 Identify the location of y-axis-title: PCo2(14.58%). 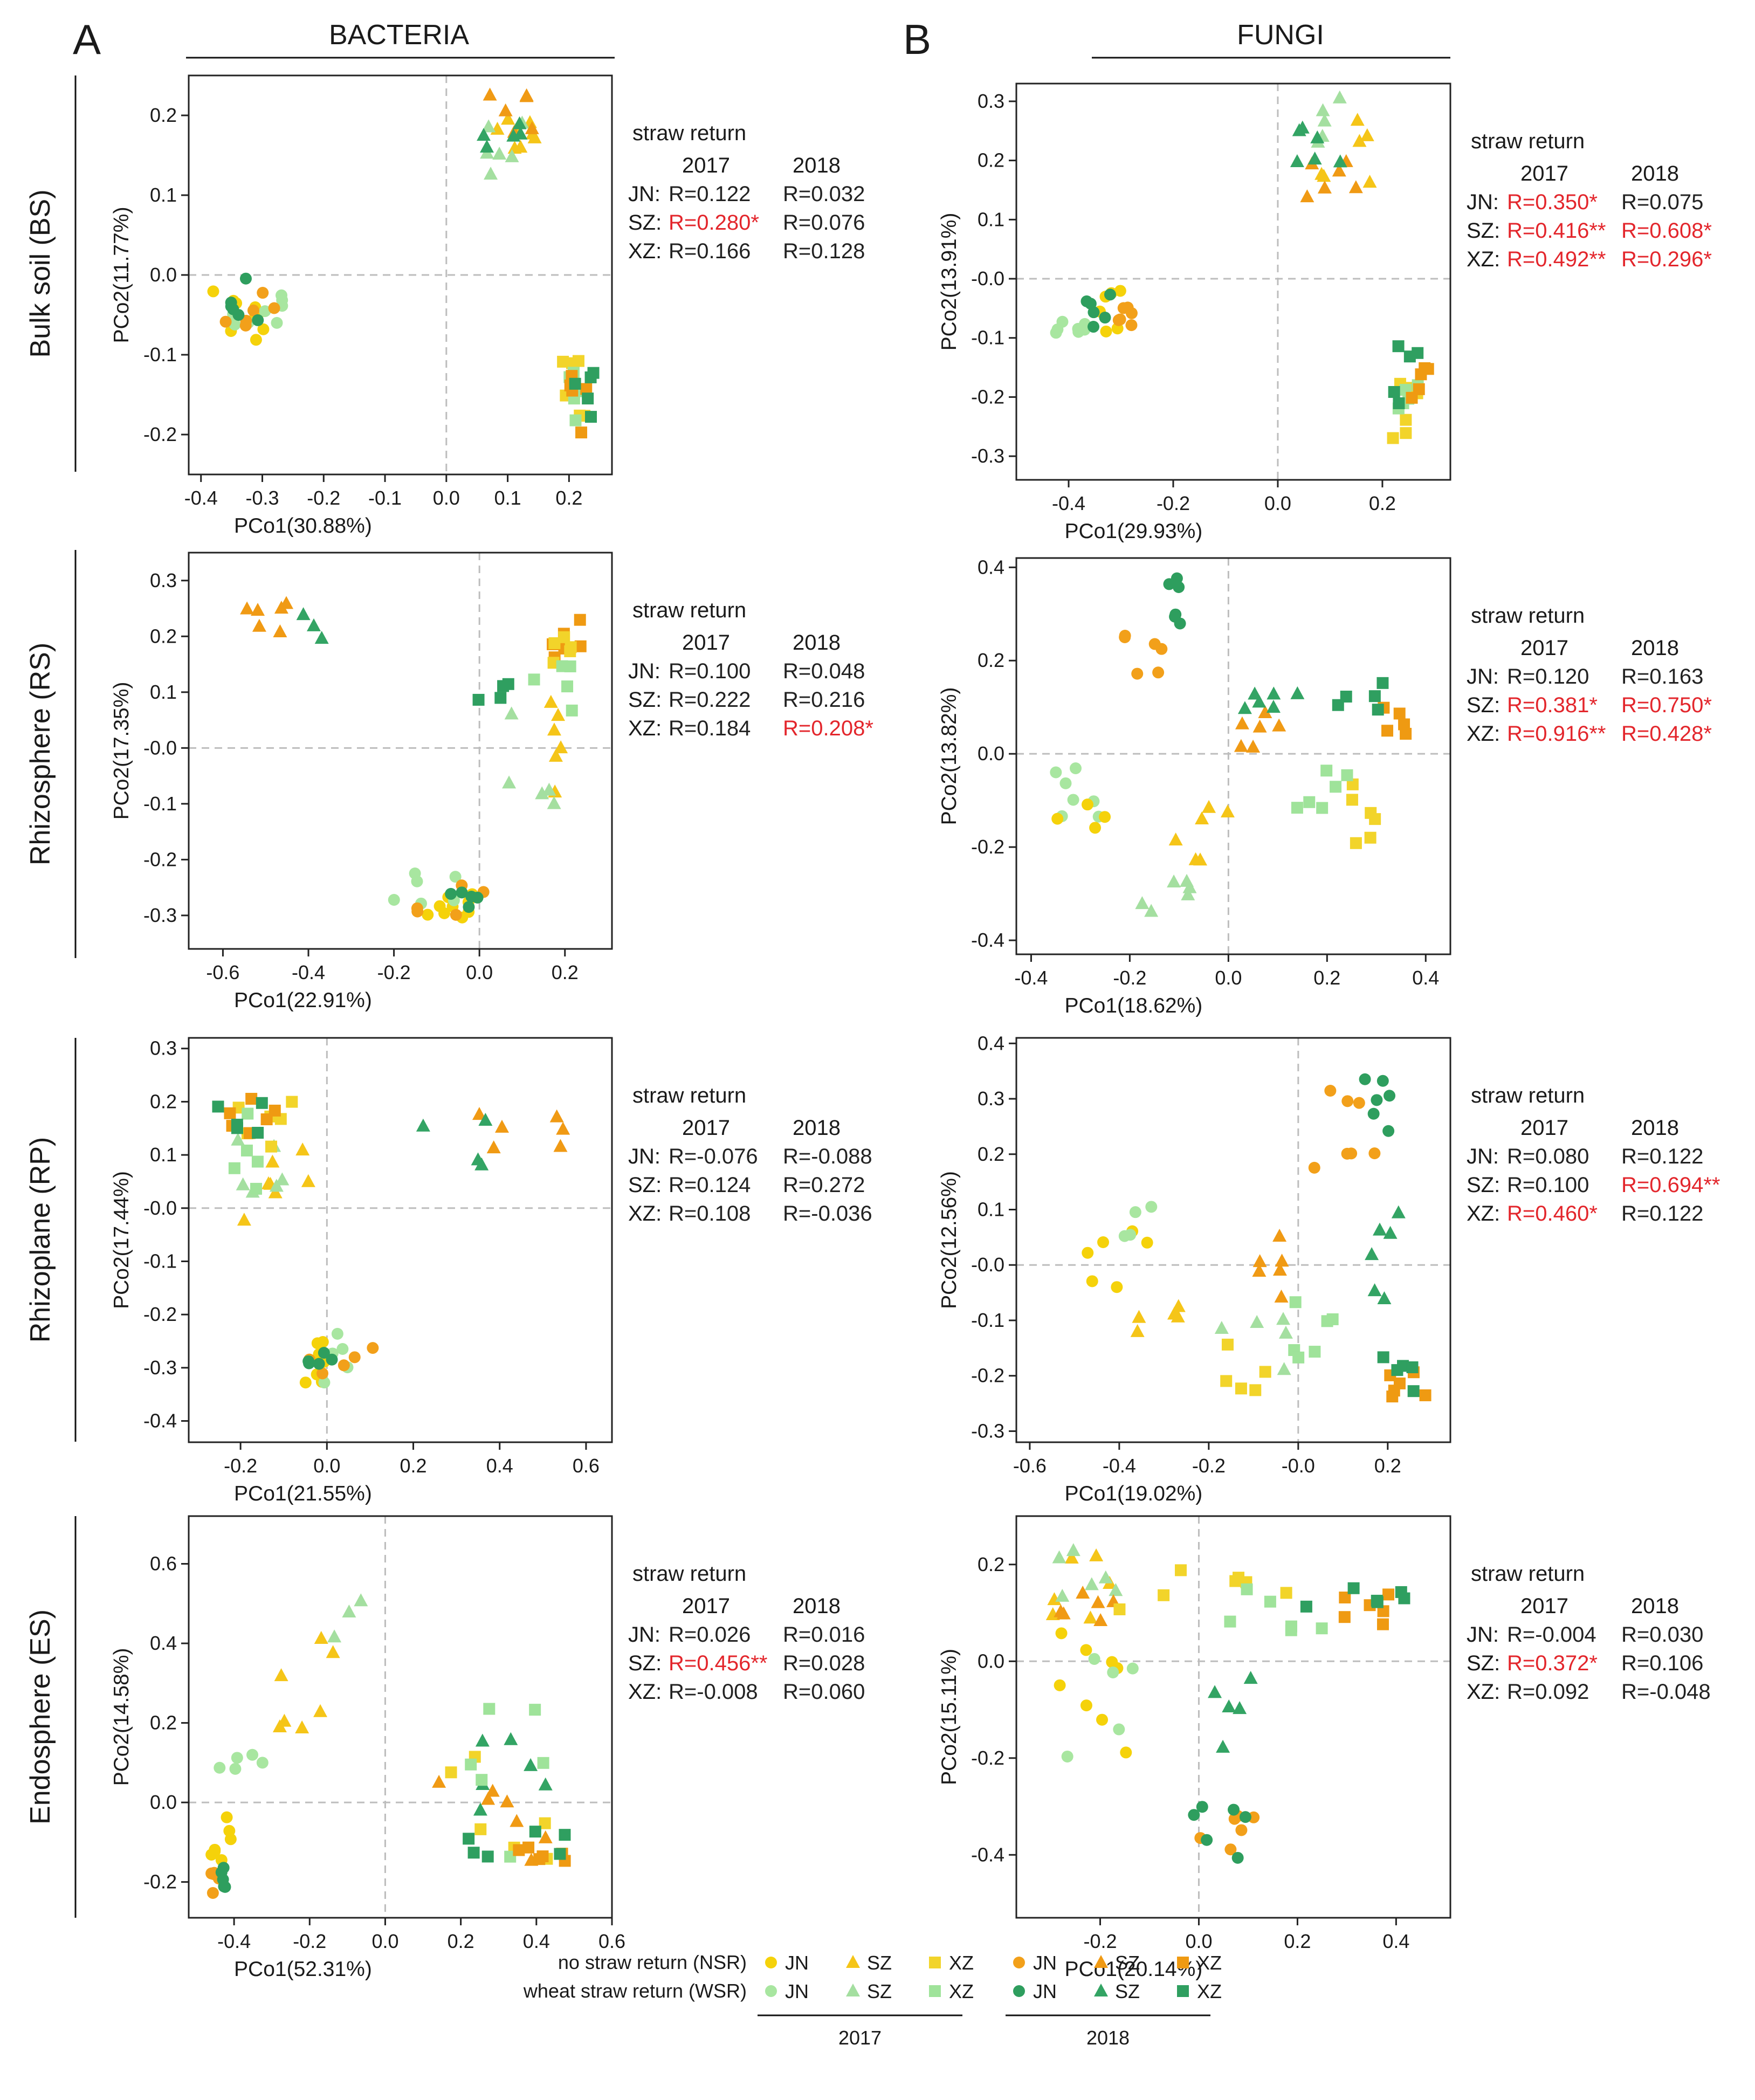
(122, 1717).